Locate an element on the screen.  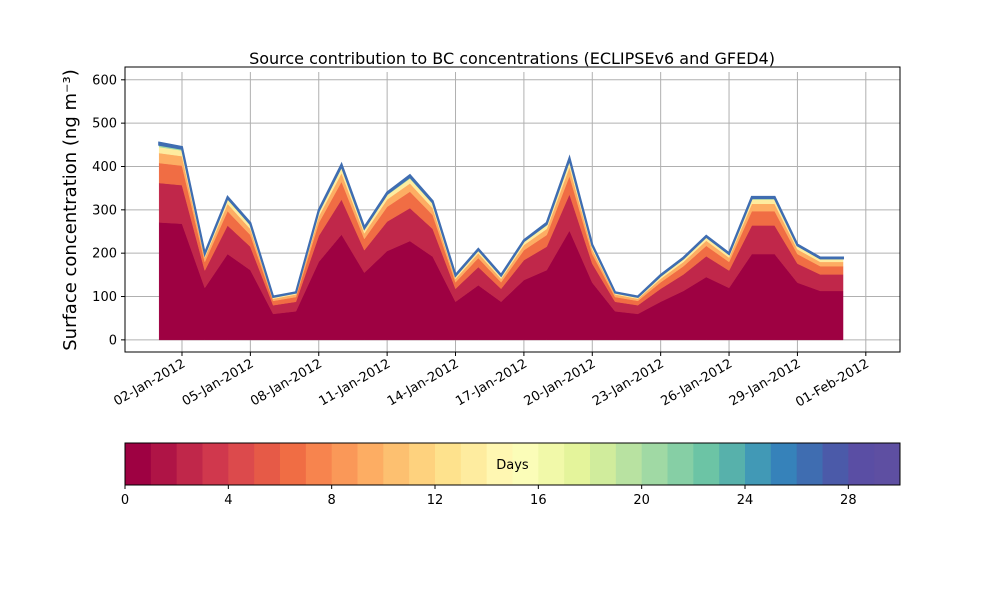
x-tick-label: 01-Feb-2012 is located at coordinates (832, 383).